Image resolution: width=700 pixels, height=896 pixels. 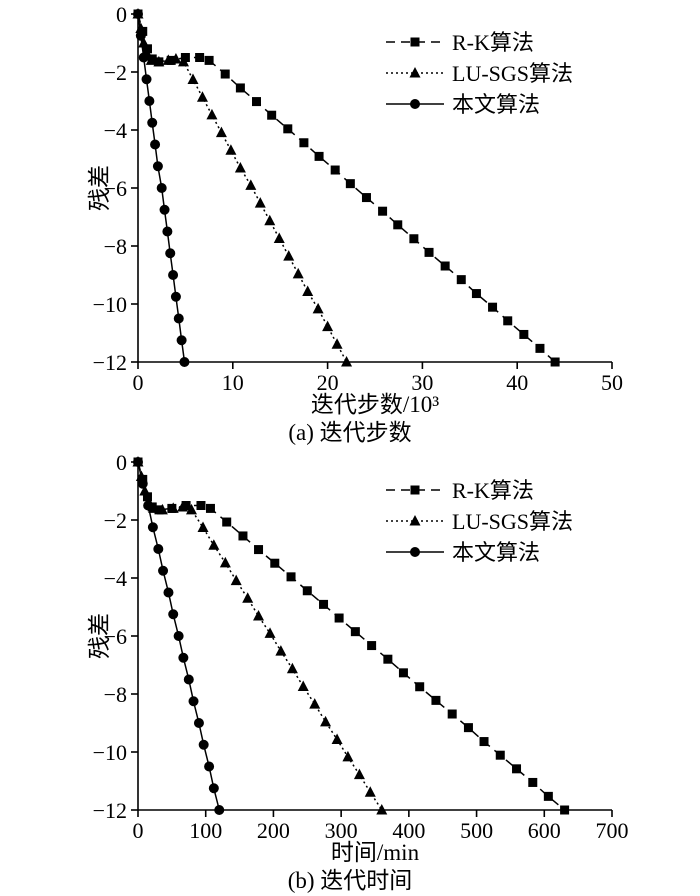 I want to click on x-tick-label: 200, so click(x=273, y=830).